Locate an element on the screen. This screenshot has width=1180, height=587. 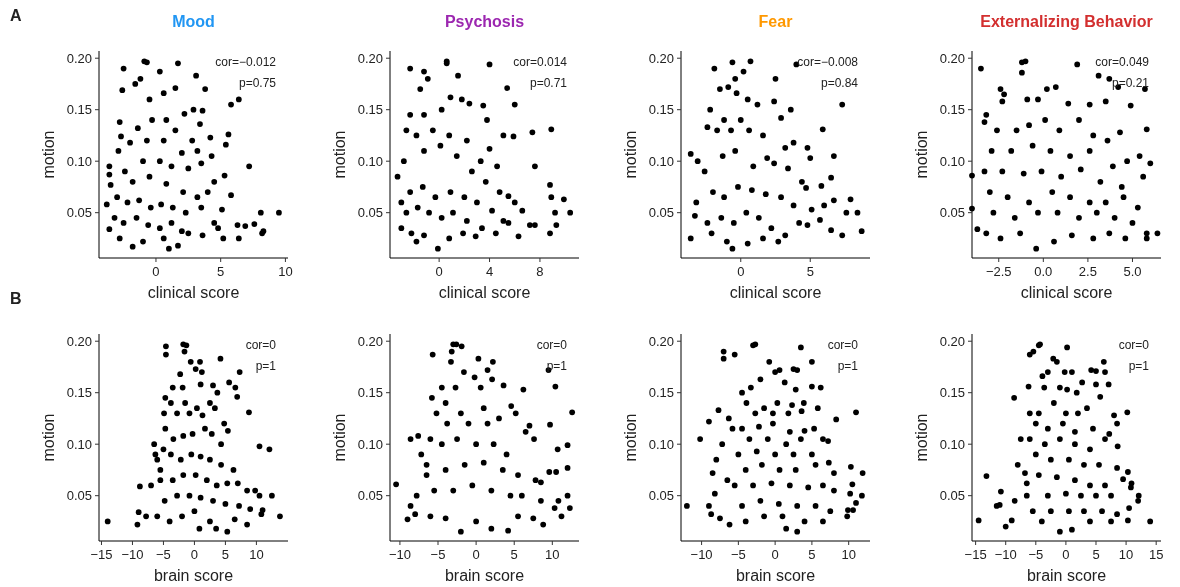
x-tick-label: 5.0 is located at coordinates (1132, 271).